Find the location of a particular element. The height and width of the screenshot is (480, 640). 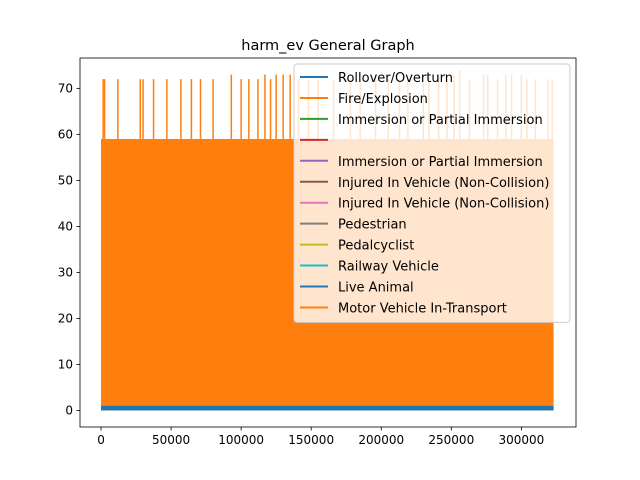

x-tick-label: 50000 is located at coordinates (171, 440).